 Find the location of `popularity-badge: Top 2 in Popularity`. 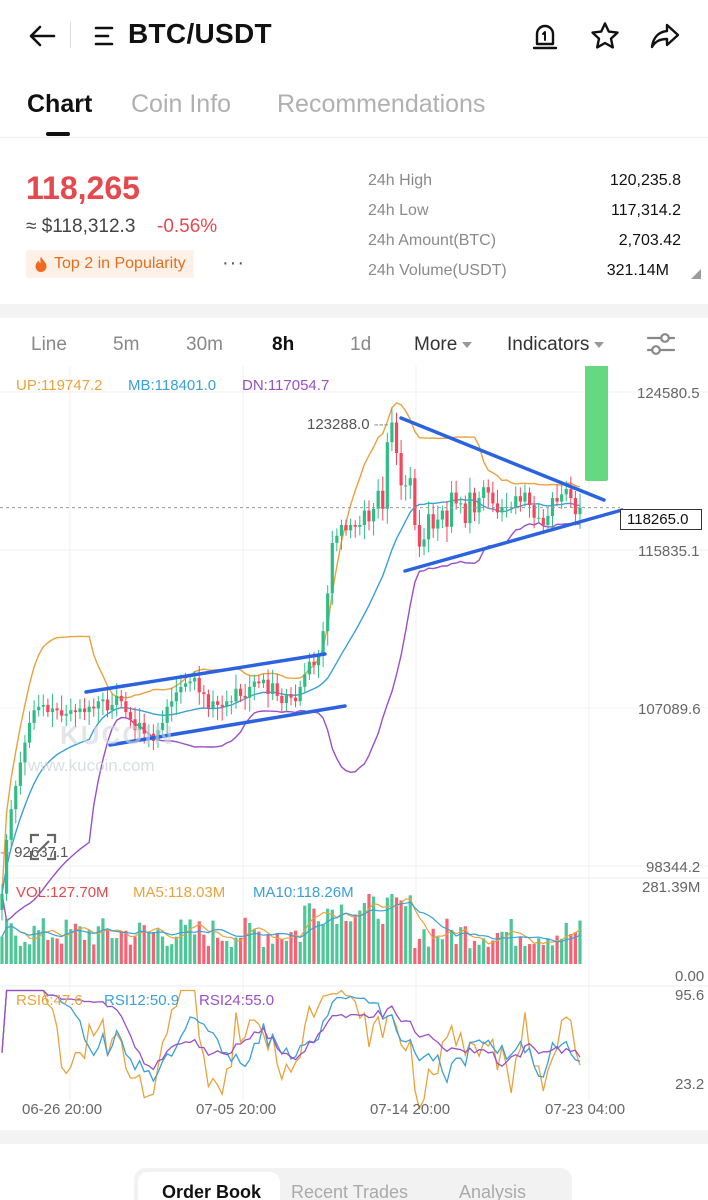

popularity-badge: Top 2 in Popularity is located at coordinates (110, 264).